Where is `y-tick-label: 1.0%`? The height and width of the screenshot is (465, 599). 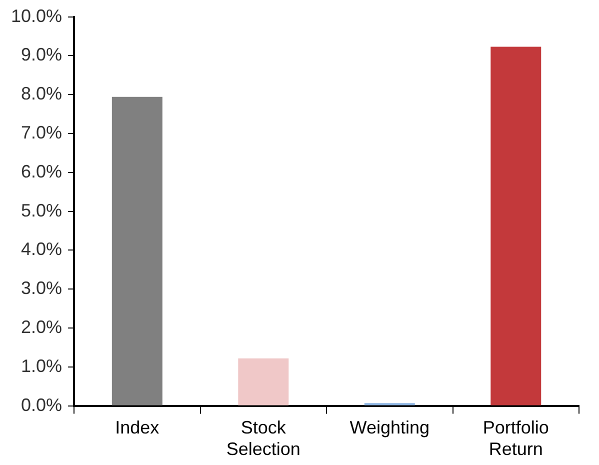 y-tick-label: 1.0% is located at coordinates (41, 366).